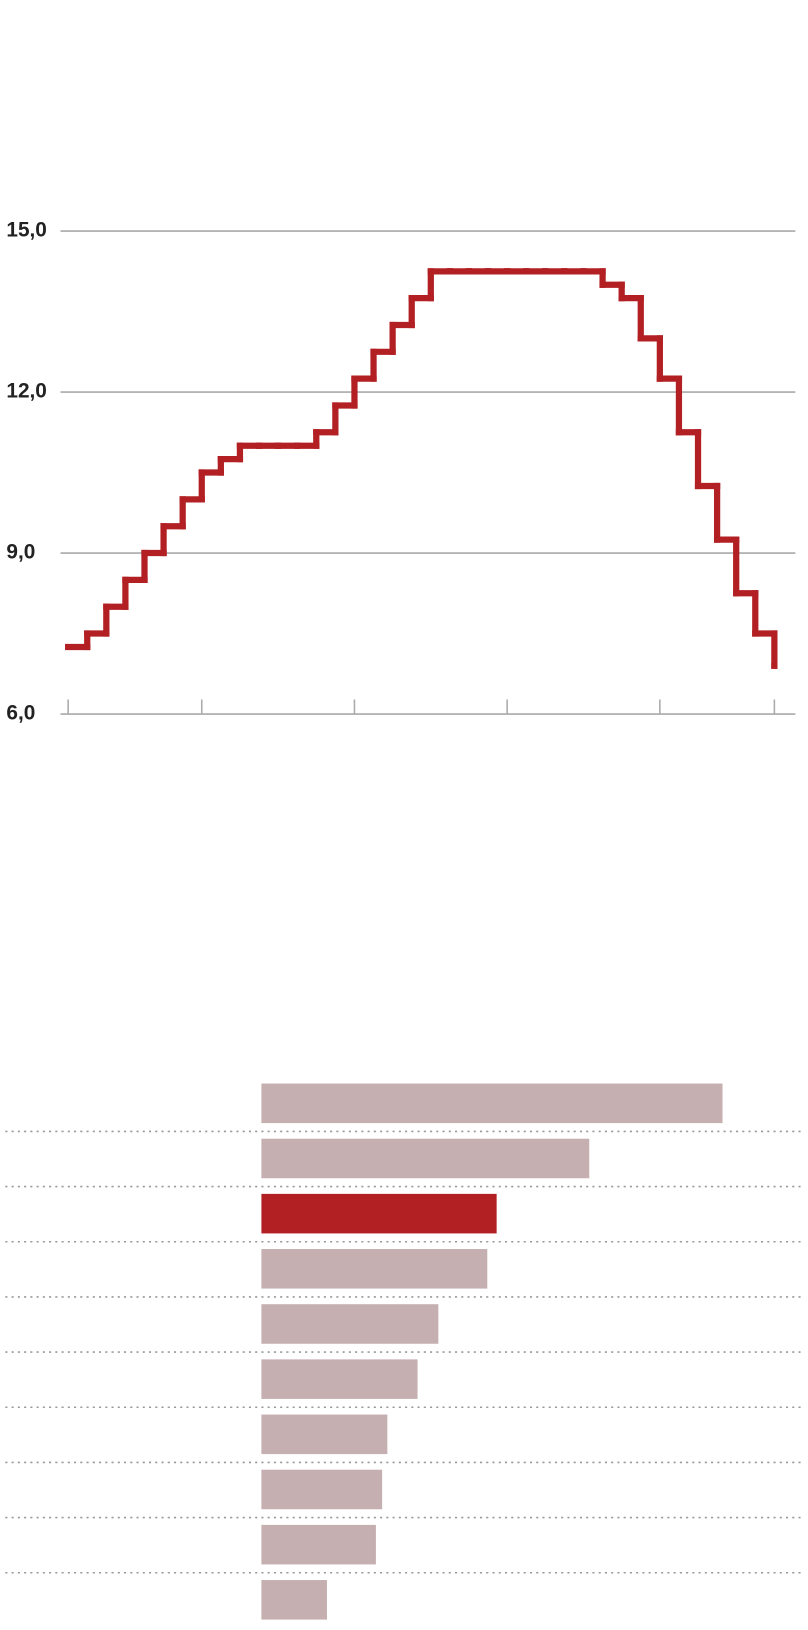  What do you see at coordinates (26, 230) in the screenshot?
I see `y-tick-label: 15,0` at bounding box center [26, 230].